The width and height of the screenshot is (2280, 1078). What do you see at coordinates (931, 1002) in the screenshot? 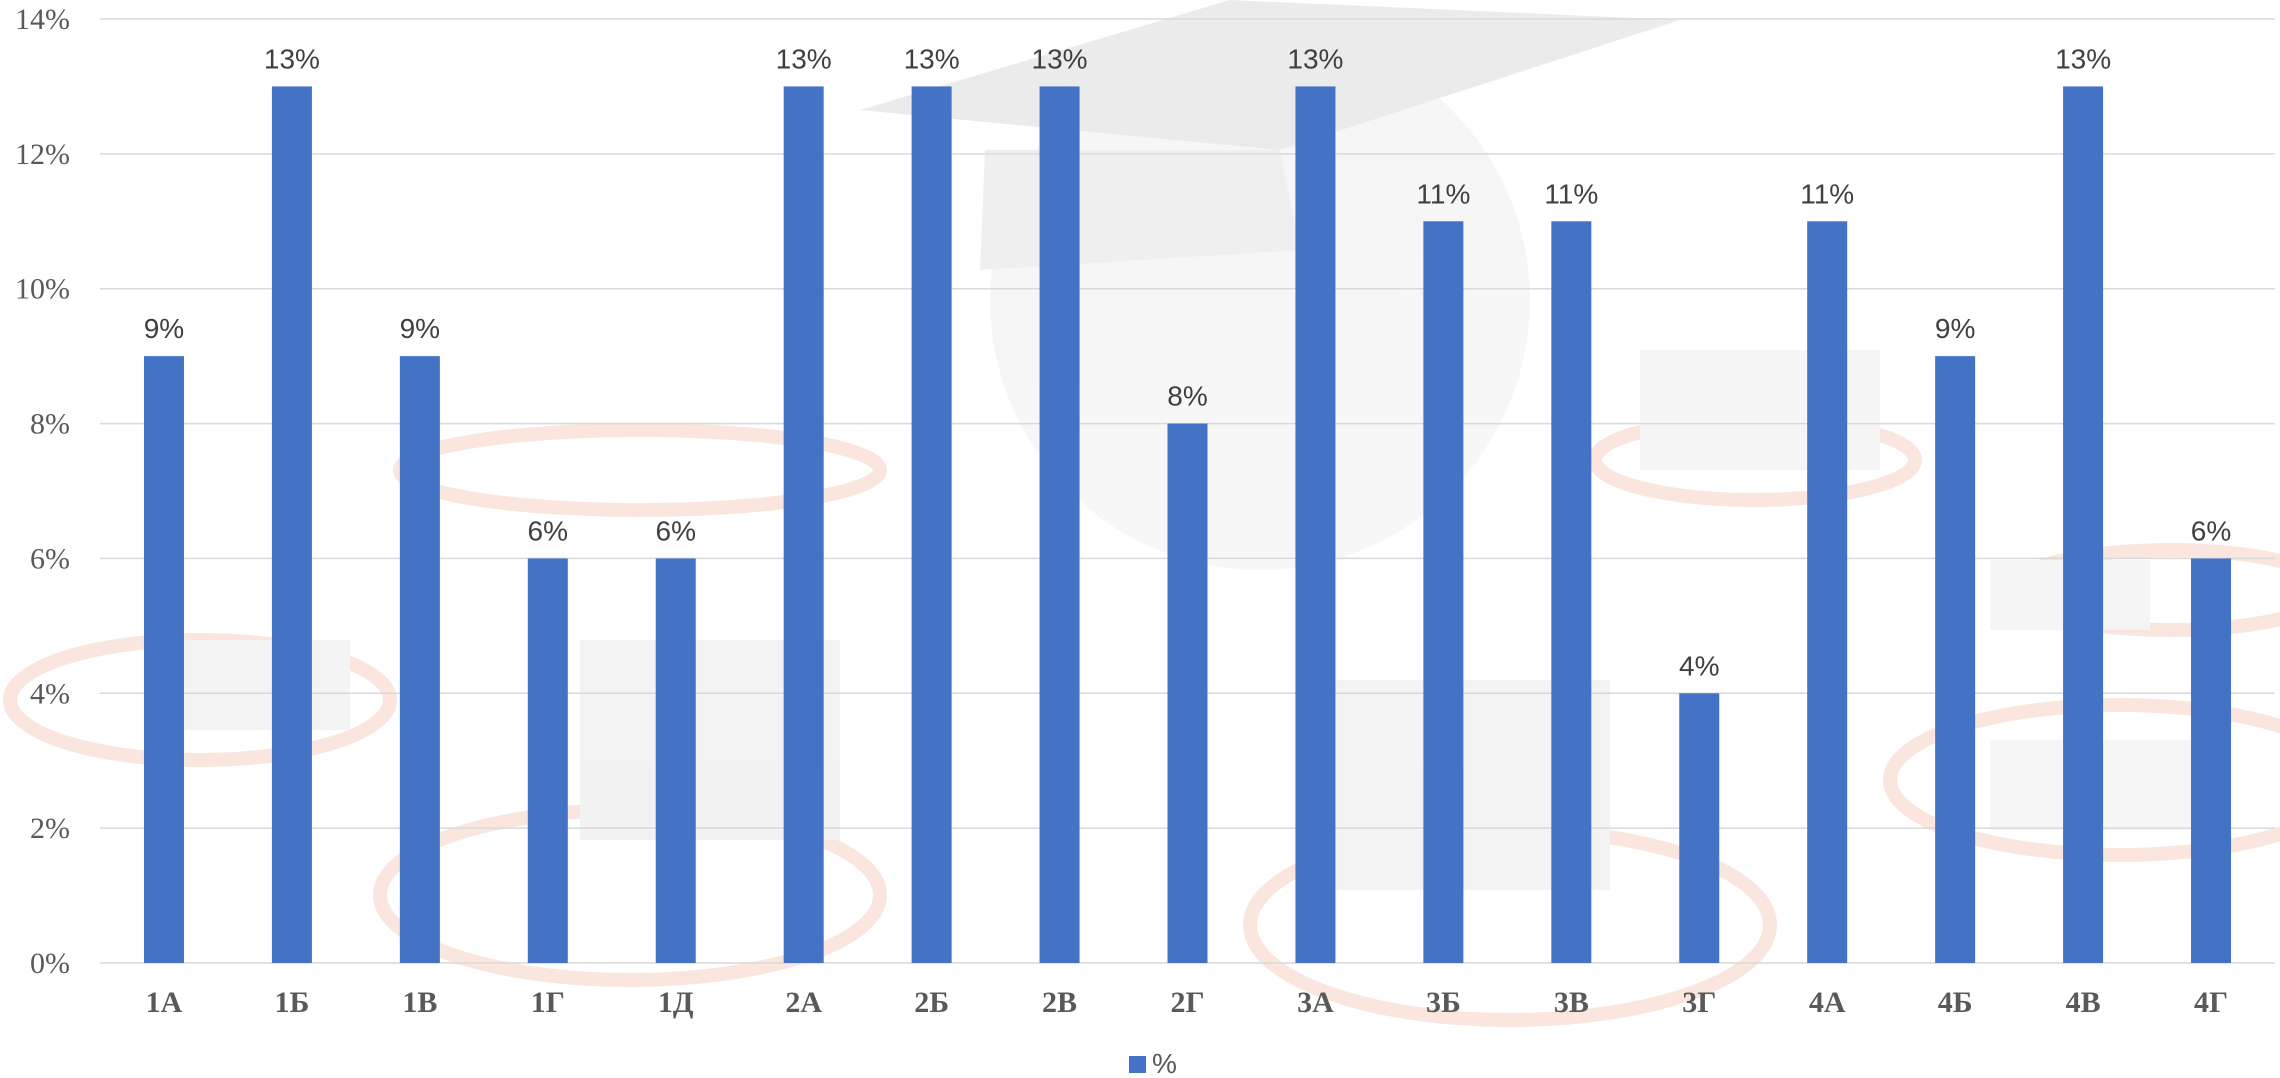
I see `x-tick-label: 2Б` at bounding box center [931, 1002].